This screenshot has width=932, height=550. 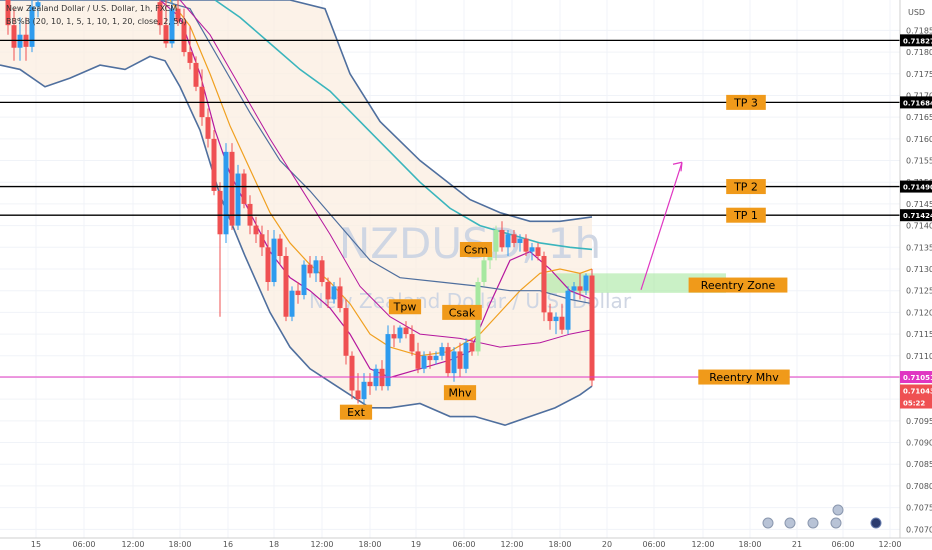 I want to click on projection-arrow, so click(x=661, y=226).